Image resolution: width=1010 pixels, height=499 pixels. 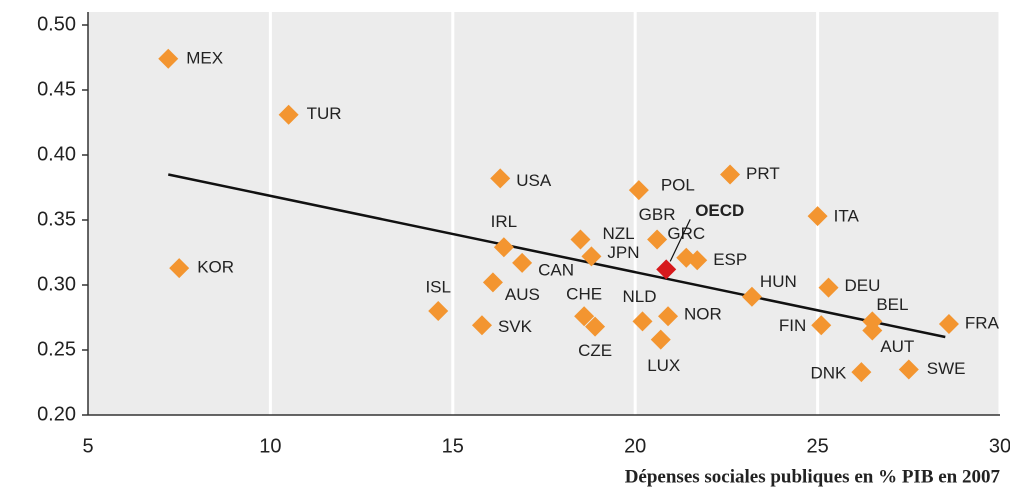 I want to click on y-tick-label: 0.30, so click(x=56, y=284).